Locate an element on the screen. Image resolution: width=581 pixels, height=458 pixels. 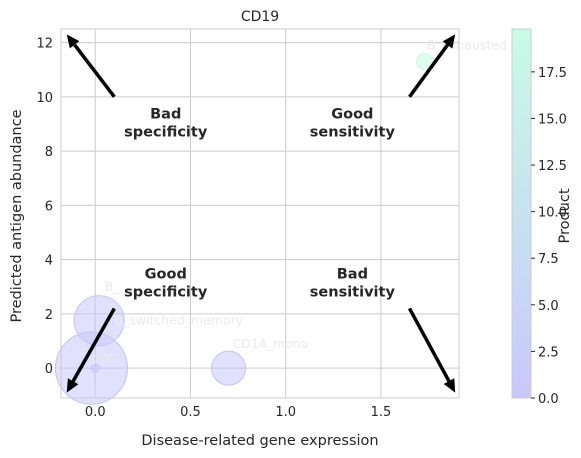
x-tick-label: 1.0 is located at coordinates (285, 412).